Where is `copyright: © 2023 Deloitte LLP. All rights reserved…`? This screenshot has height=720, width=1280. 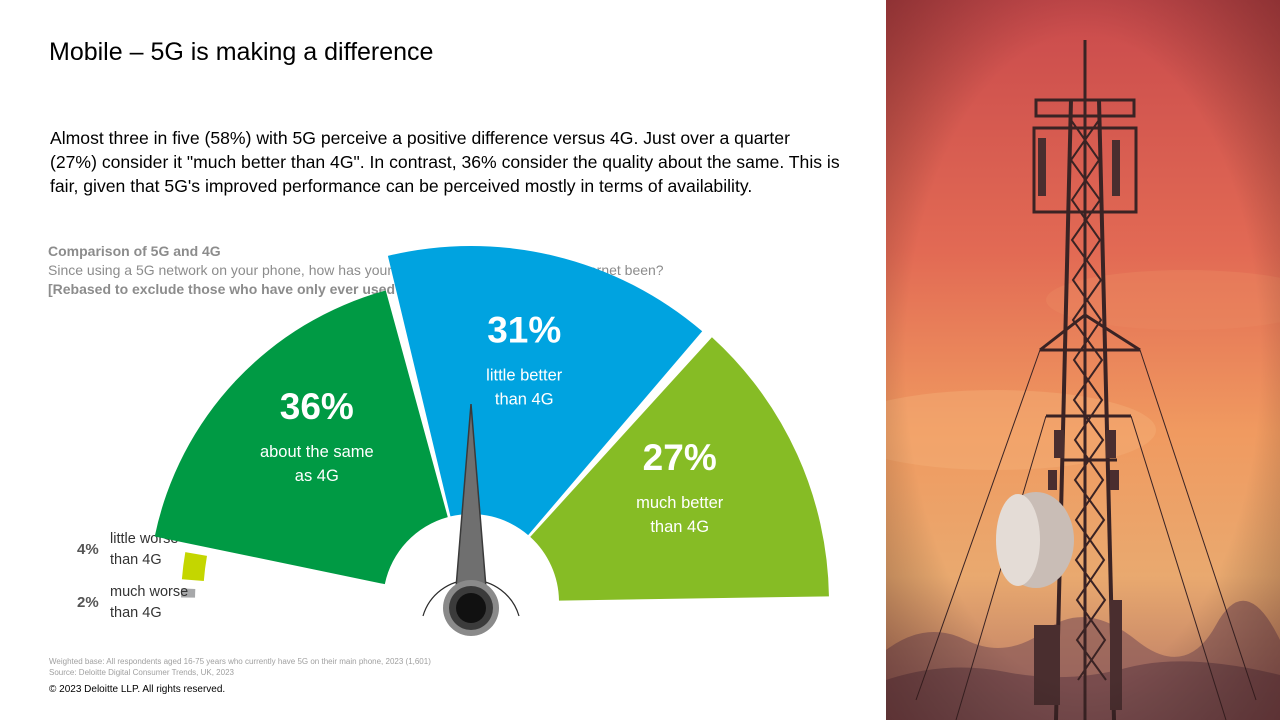
copyright: © 2023 Deloitte LLP. All rights reserved… is located at coordinates (137, 689).